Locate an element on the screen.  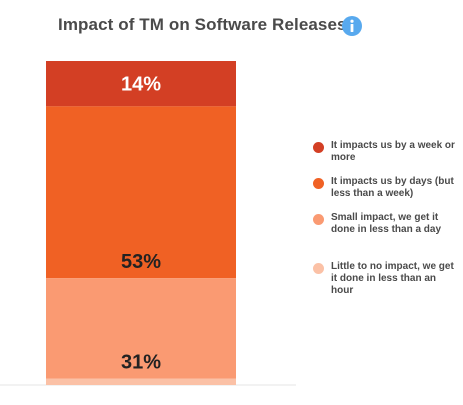
data-label: 14% is located at coordinates (141, 85).